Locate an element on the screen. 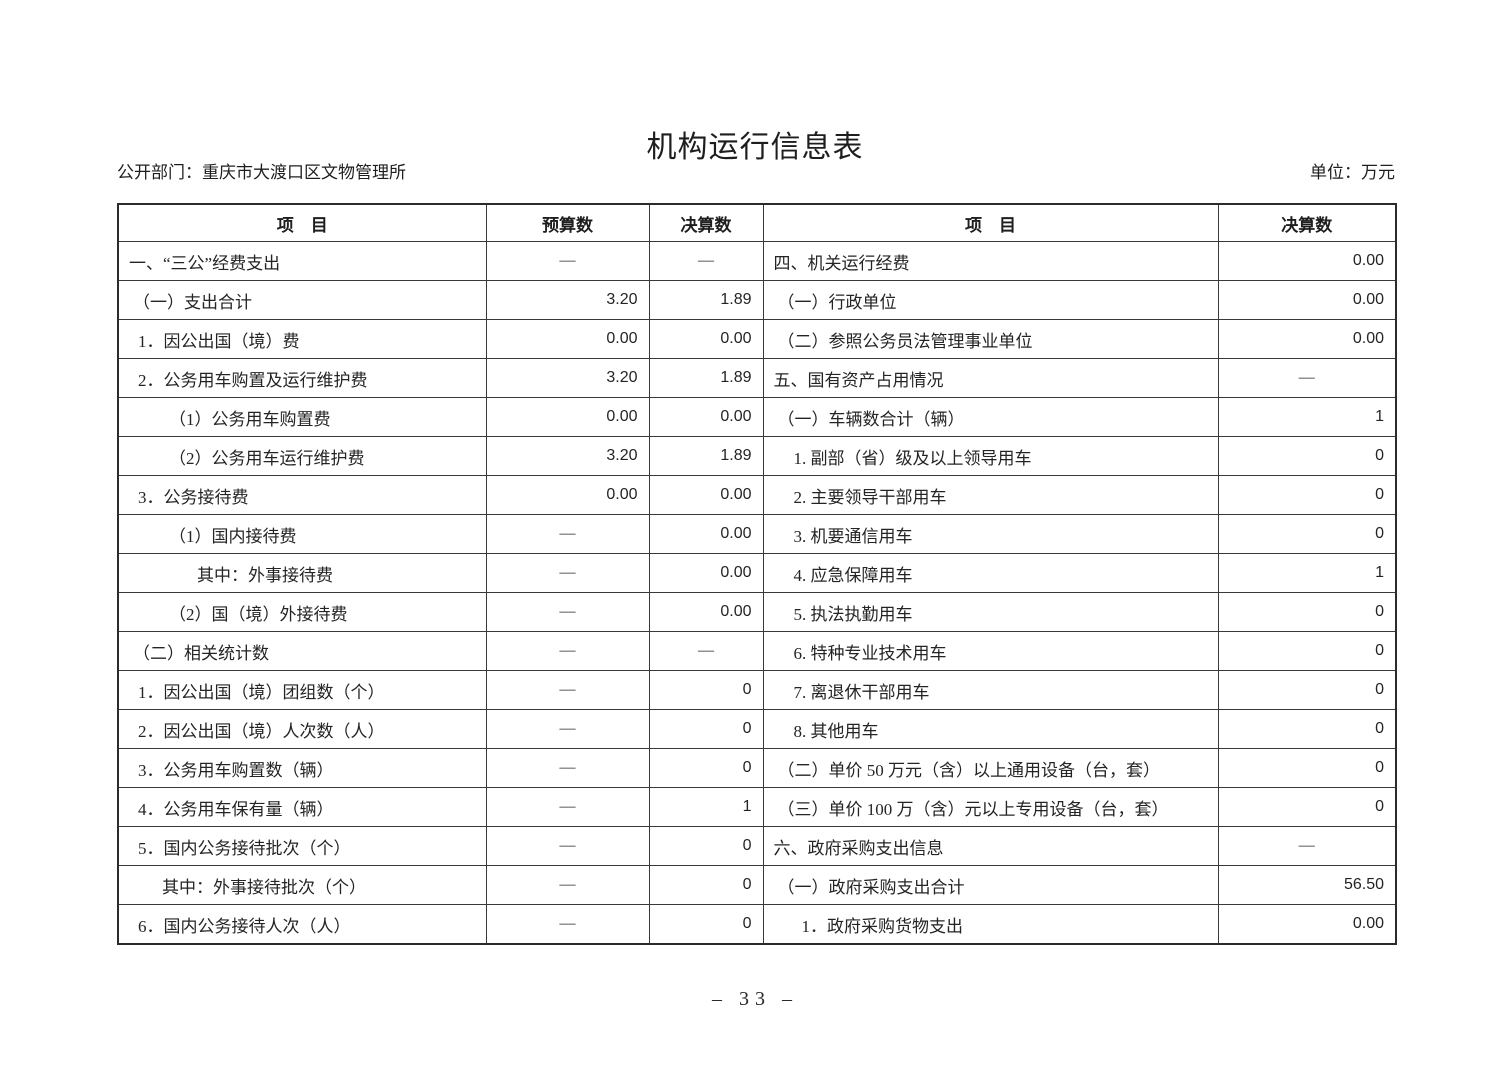 This screenshot has height=1075, width=1510. department-label: 公开部门：重庆市大渡口区文物管理所 is located at coordinates (261, 172).